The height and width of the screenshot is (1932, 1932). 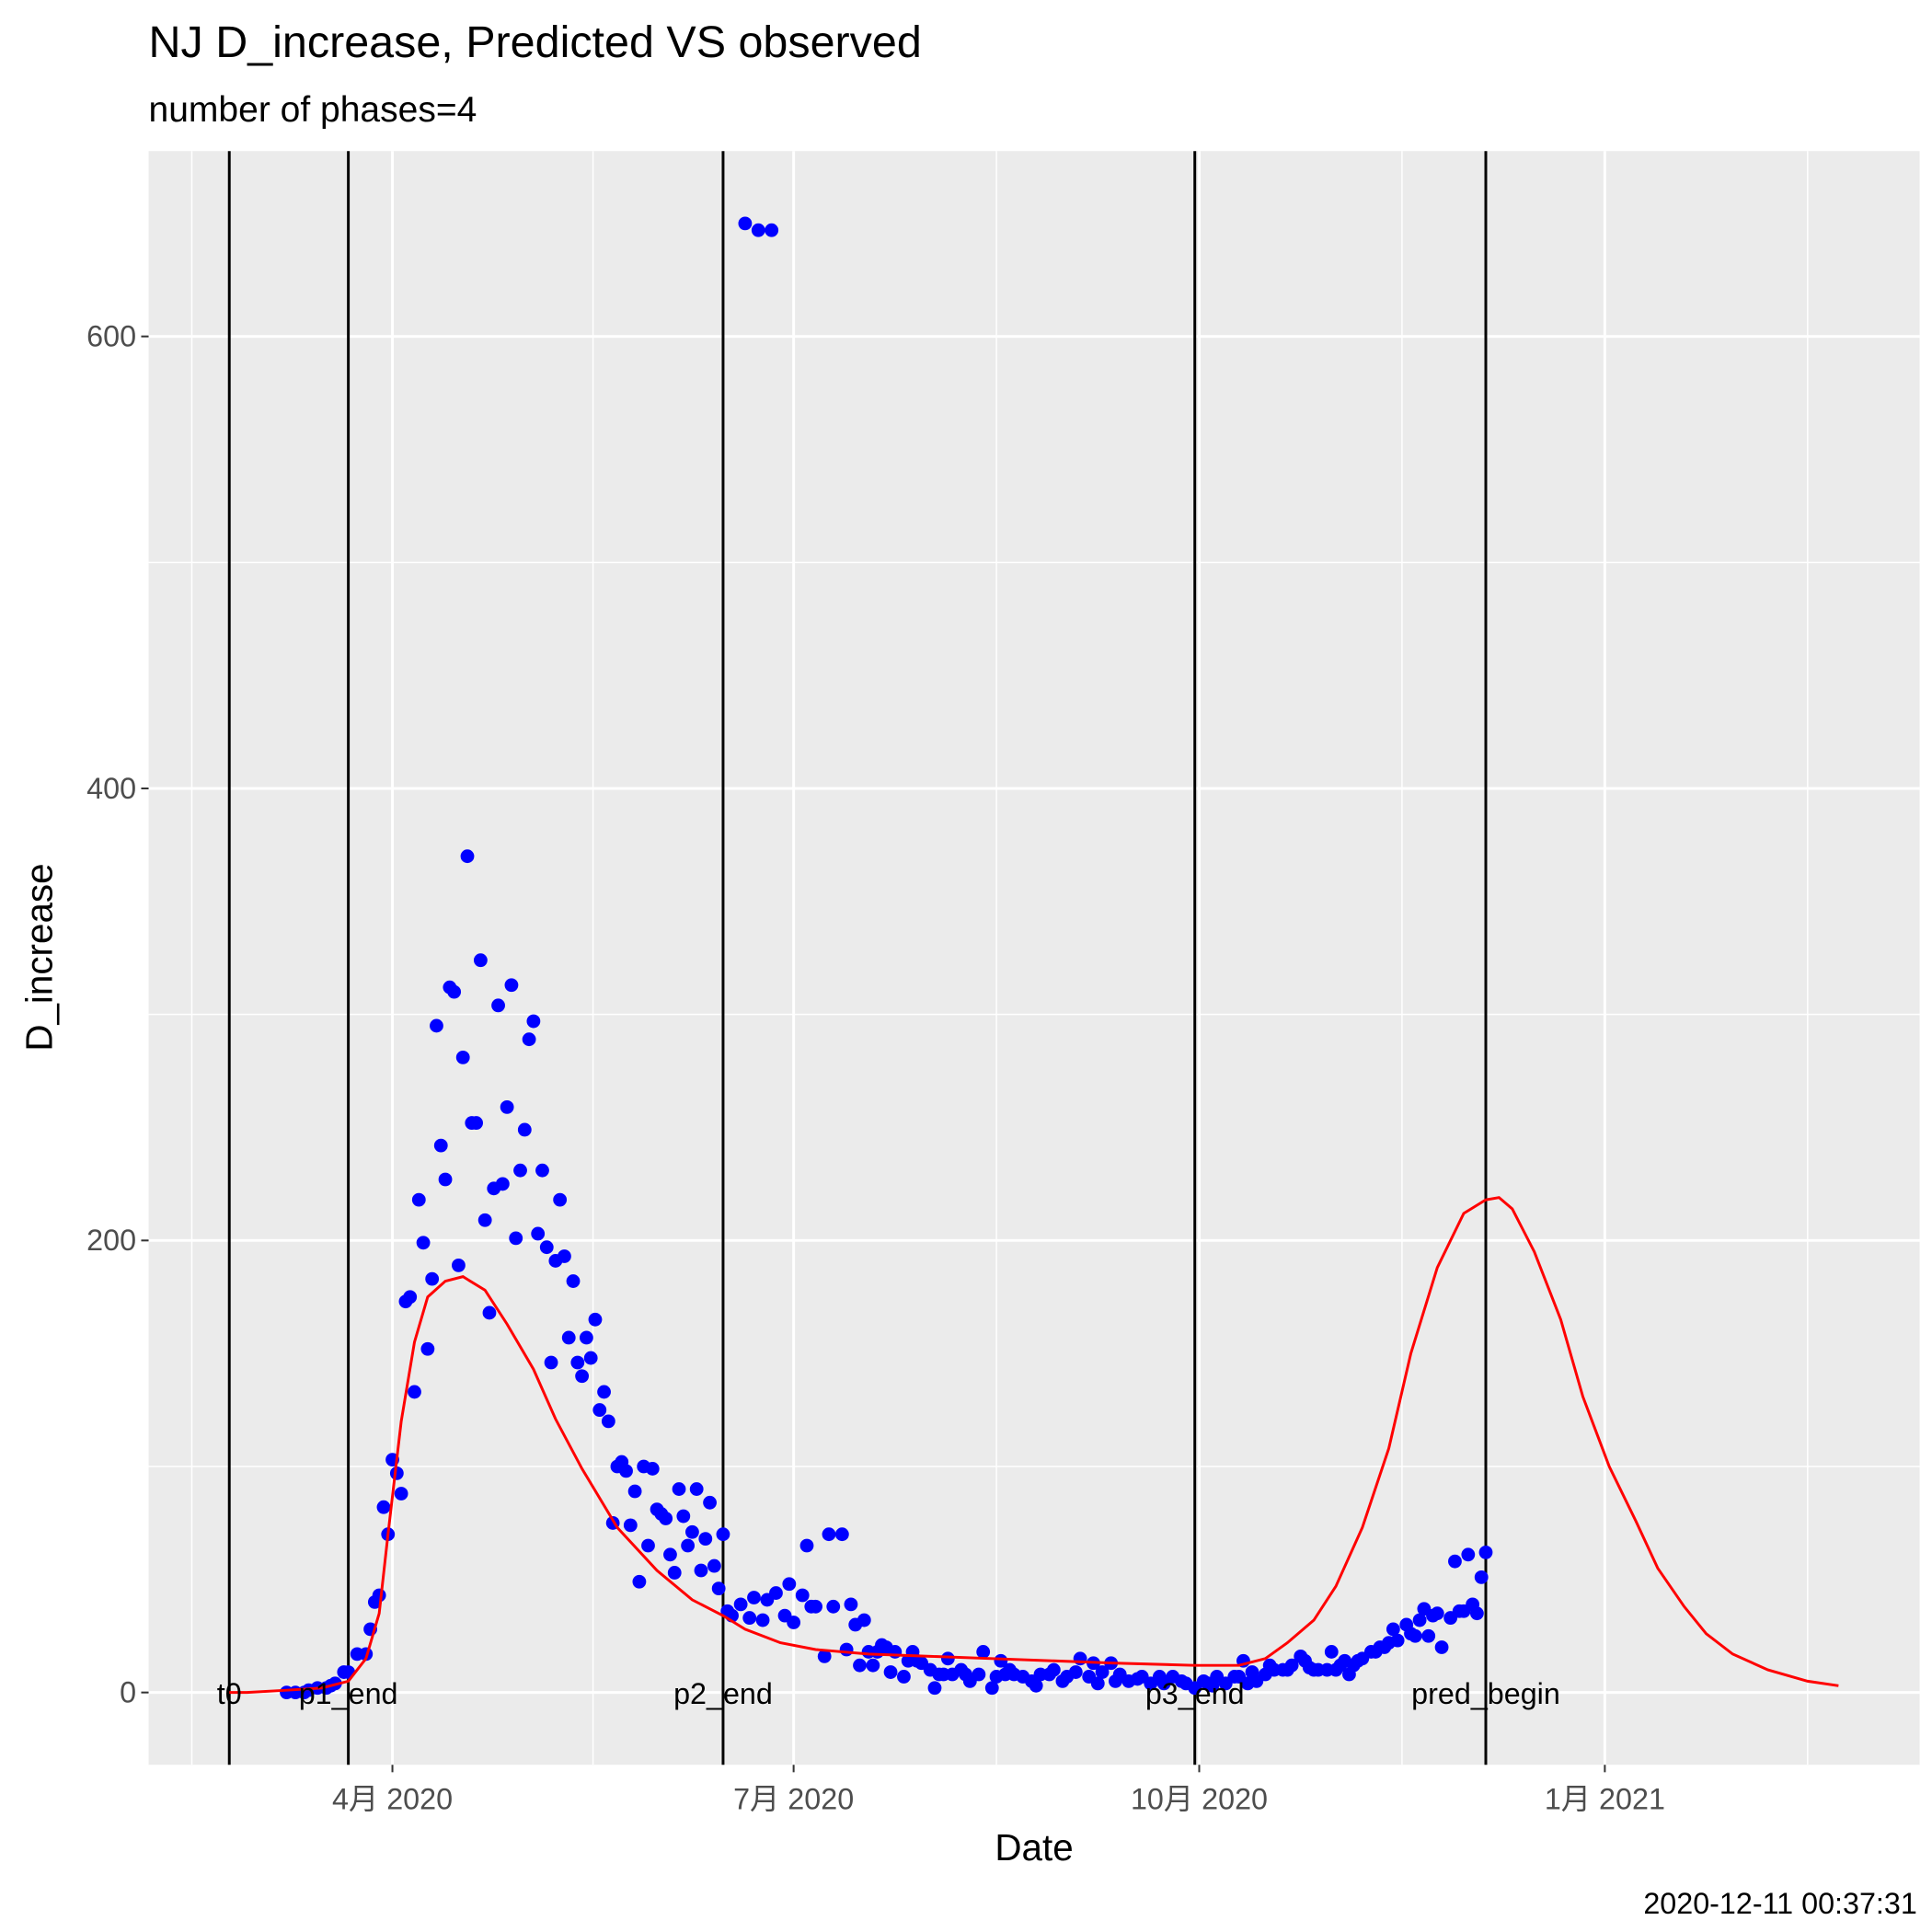 What do you see at coordinates (535, 42) in the screenshot?
I see `chart-title: NJ D_increase, Predicted VS observed` at bounding box center [535, 42].